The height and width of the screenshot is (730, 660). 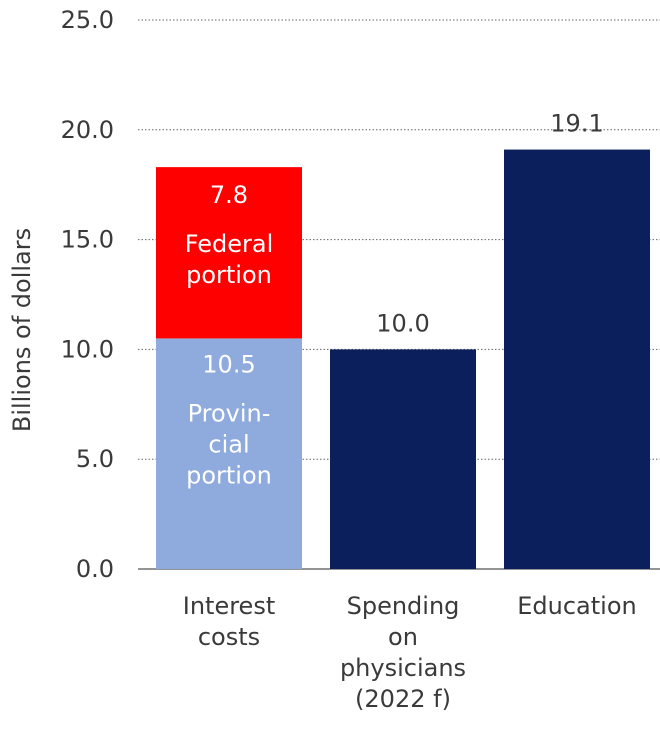 I want to click on y-axis: 0.0 5.0 10.0 15.0 20.0 25.0, so click(x=87, y=294).